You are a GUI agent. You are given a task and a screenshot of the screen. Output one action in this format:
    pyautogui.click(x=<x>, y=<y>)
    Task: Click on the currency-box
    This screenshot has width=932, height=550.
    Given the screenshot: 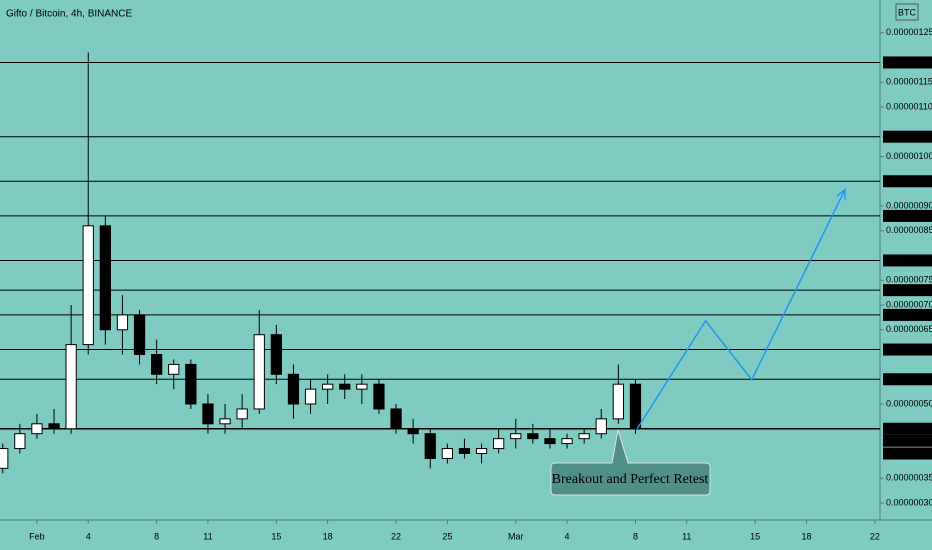 What is the action you would take?
    pyautogui.click(x=907, y=12)
    